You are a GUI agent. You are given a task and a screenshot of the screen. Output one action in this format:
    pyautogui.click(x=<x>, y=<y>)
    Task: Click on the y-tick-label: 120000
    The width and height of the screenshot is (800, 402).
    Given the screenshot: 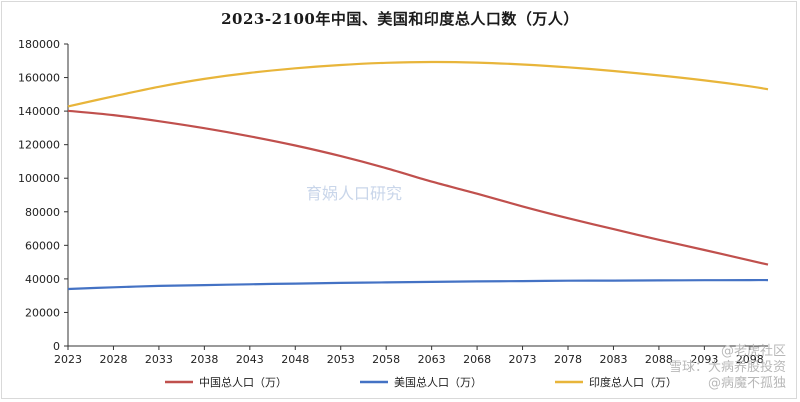 What is the action you would take?
    pyautogui.click(x=39, y=145)
    